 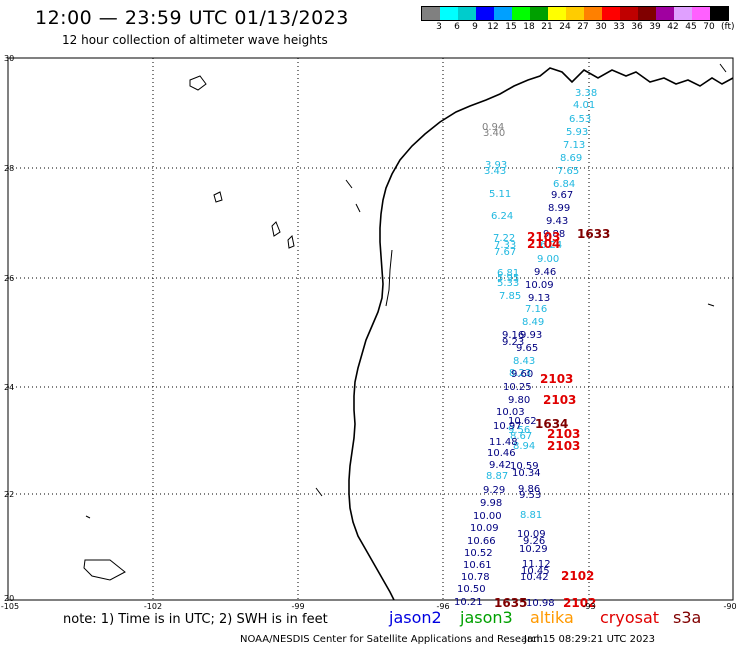 What do you see at coordinates (9, 278) in the screenshot?
I see `lat-label-26: 26` at bounding box center [9, 278].